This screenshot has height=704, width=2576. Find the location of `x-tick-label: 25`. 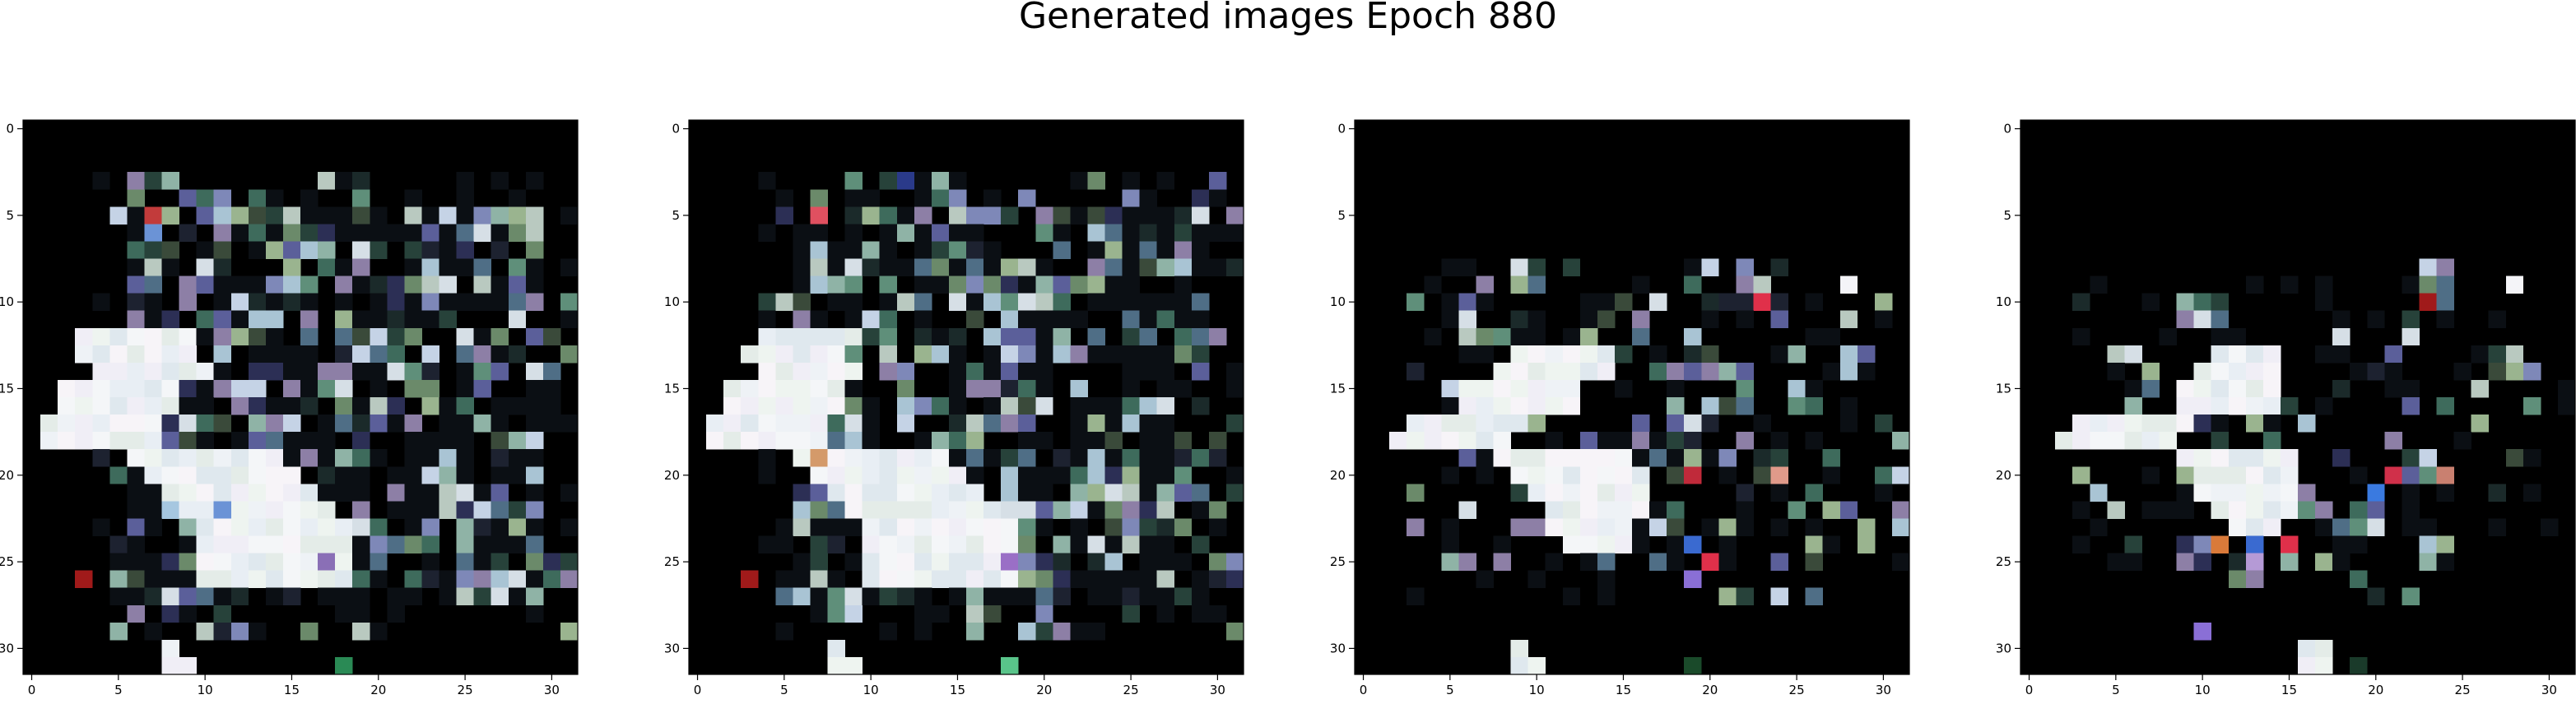

x-tick-label: 25 is located at coordinates (2463, 690).